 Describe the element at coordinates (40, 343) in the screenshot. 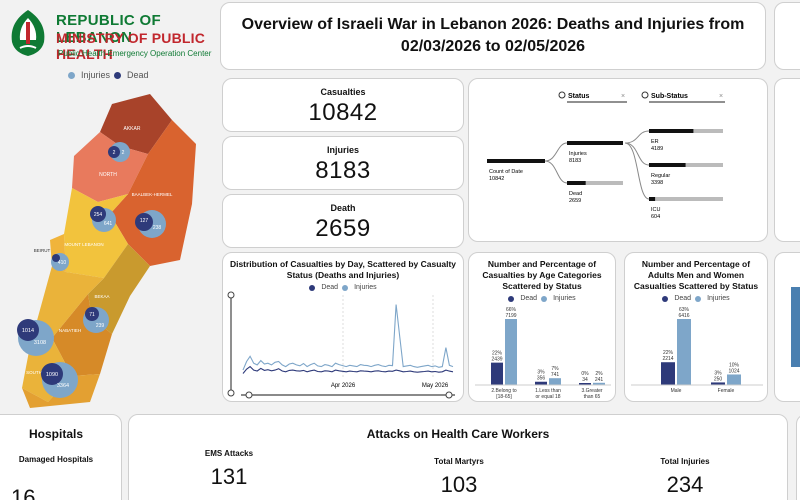

I see `bubble-south-injuries: 3108` at that location.